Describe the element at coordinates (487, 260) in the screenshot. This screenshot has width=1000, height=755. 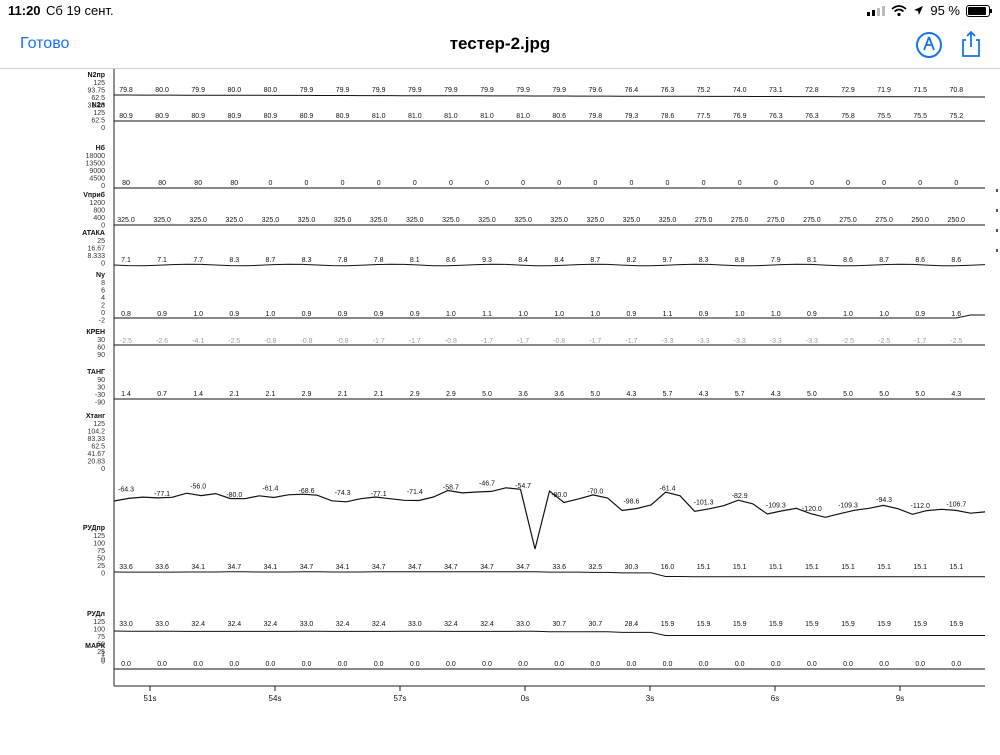
I see `data-label: 9.3` at that location.